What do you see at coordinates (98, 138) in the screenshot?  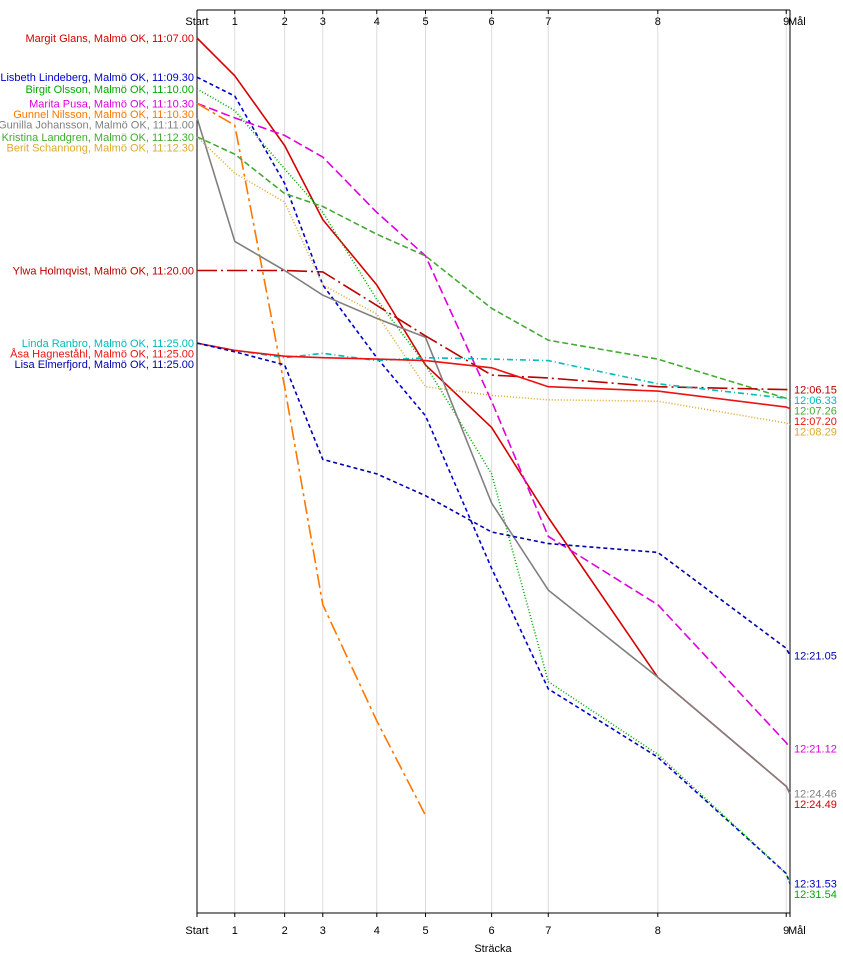 I see `series-start-label: Kristina Landgren, Malmö OK, 11:12.30` at bounding box center [98, 138].